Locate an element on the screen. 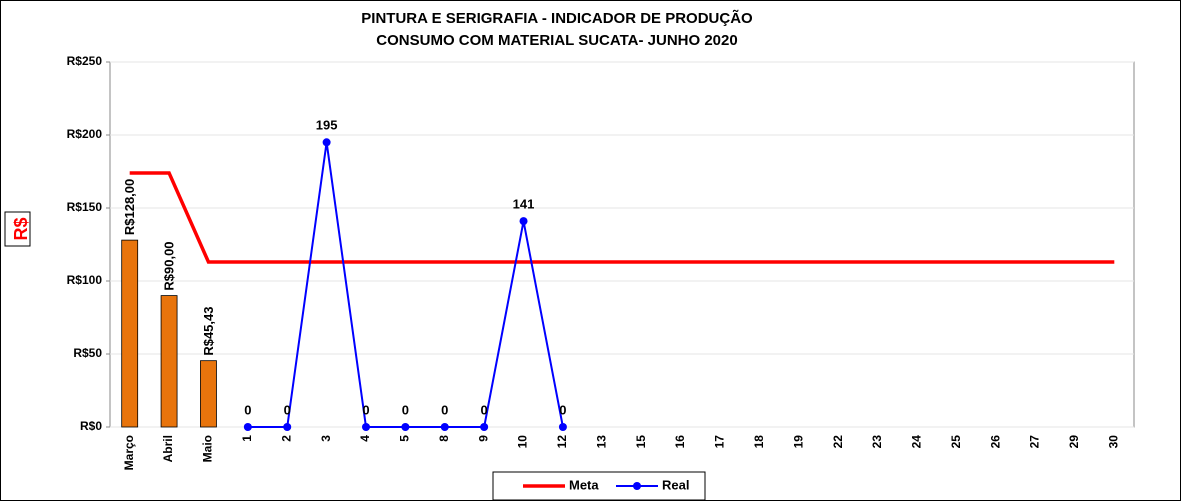  x-tick-label: 22 is located at coordinates (838, 442).